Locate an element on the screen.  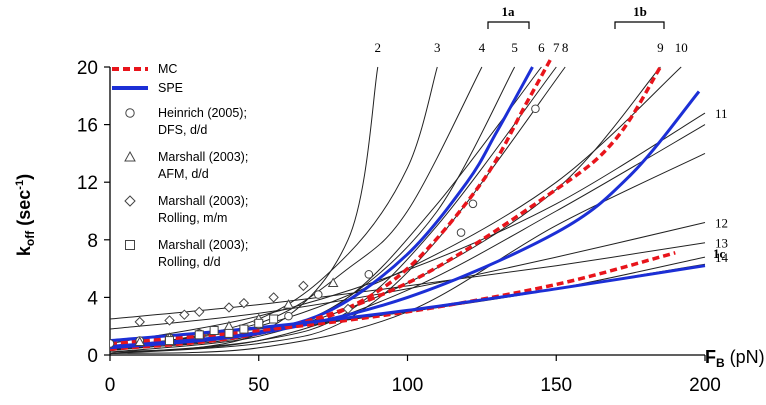
y-tick-label: 0 is located at coordinates (92, 356).